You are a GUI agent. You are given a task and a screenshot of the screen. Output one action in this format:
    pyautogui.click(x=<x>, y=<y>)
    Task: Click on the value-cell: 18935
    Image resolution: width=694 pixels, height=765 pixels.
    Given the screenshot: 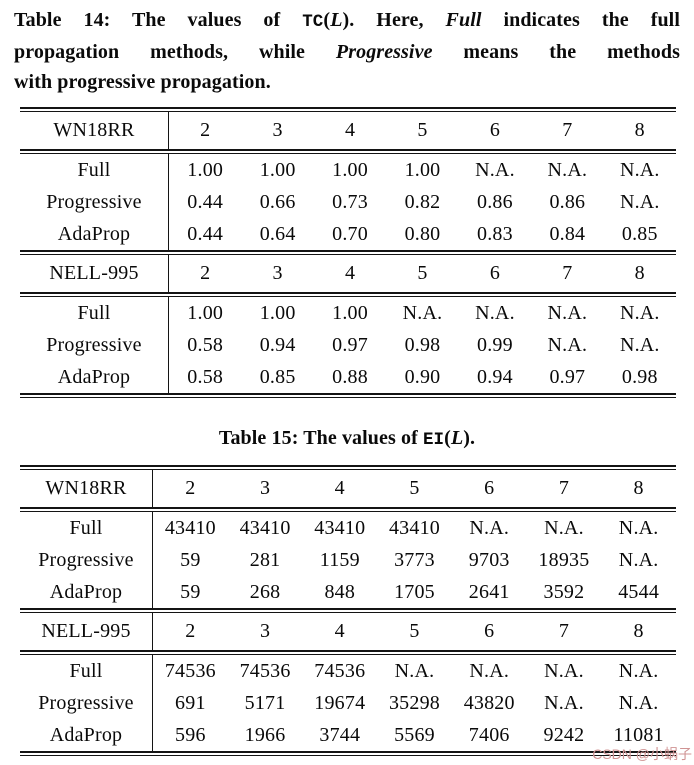 What is the action you would take?
    pyautogui.click(x=564, y=559)
    